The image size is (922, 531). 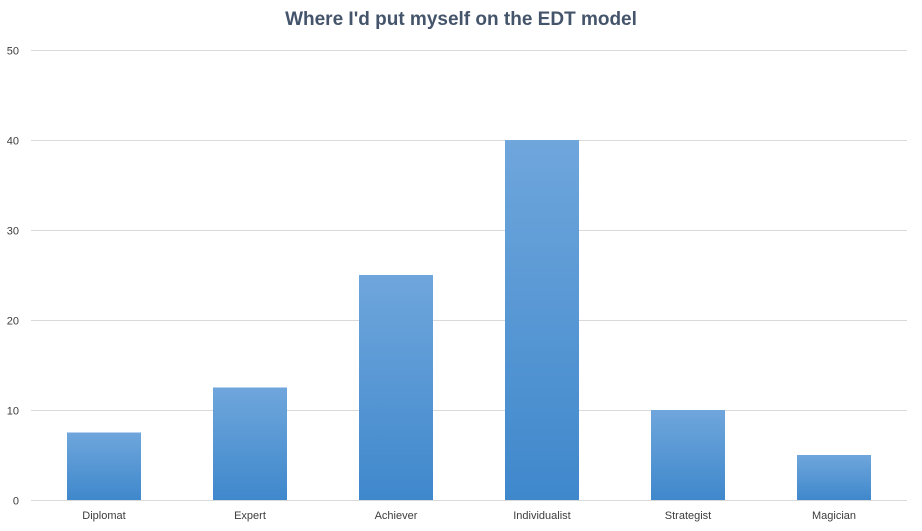 I want to click on y-tick-label: 30, so click(x=13, y=232).